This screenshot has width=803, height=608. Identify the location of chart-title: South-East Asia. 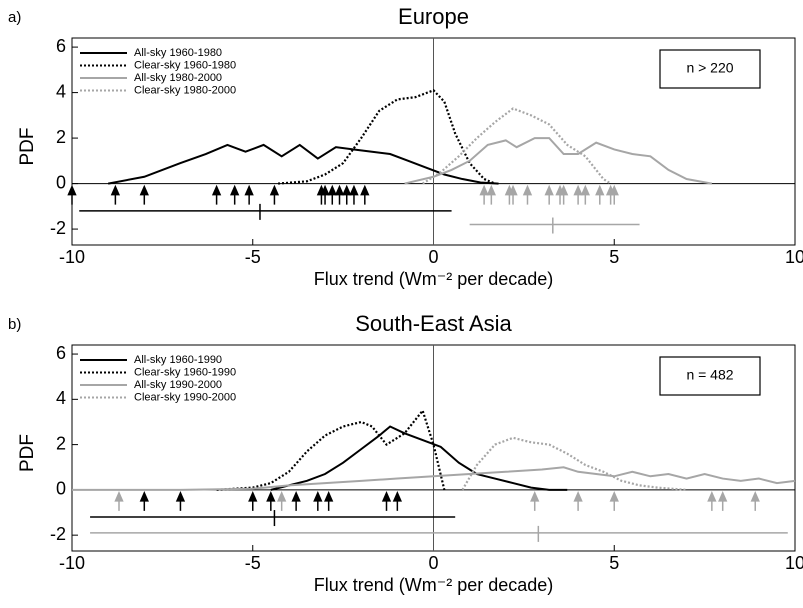
(433, 323).